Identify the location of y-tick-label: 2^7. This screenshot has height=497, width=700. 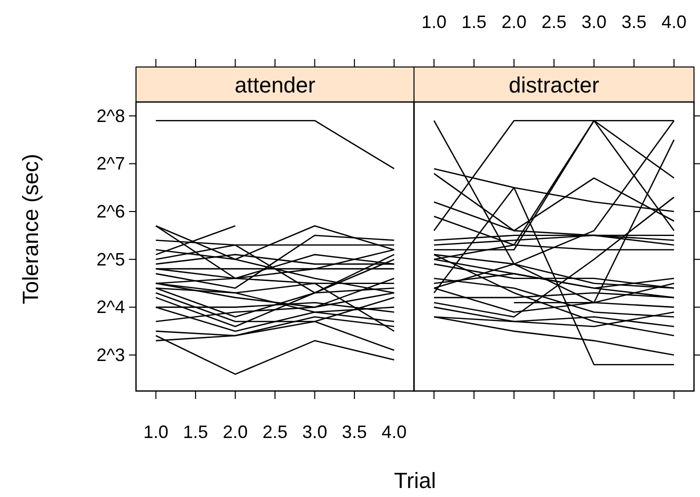
(110, 164).